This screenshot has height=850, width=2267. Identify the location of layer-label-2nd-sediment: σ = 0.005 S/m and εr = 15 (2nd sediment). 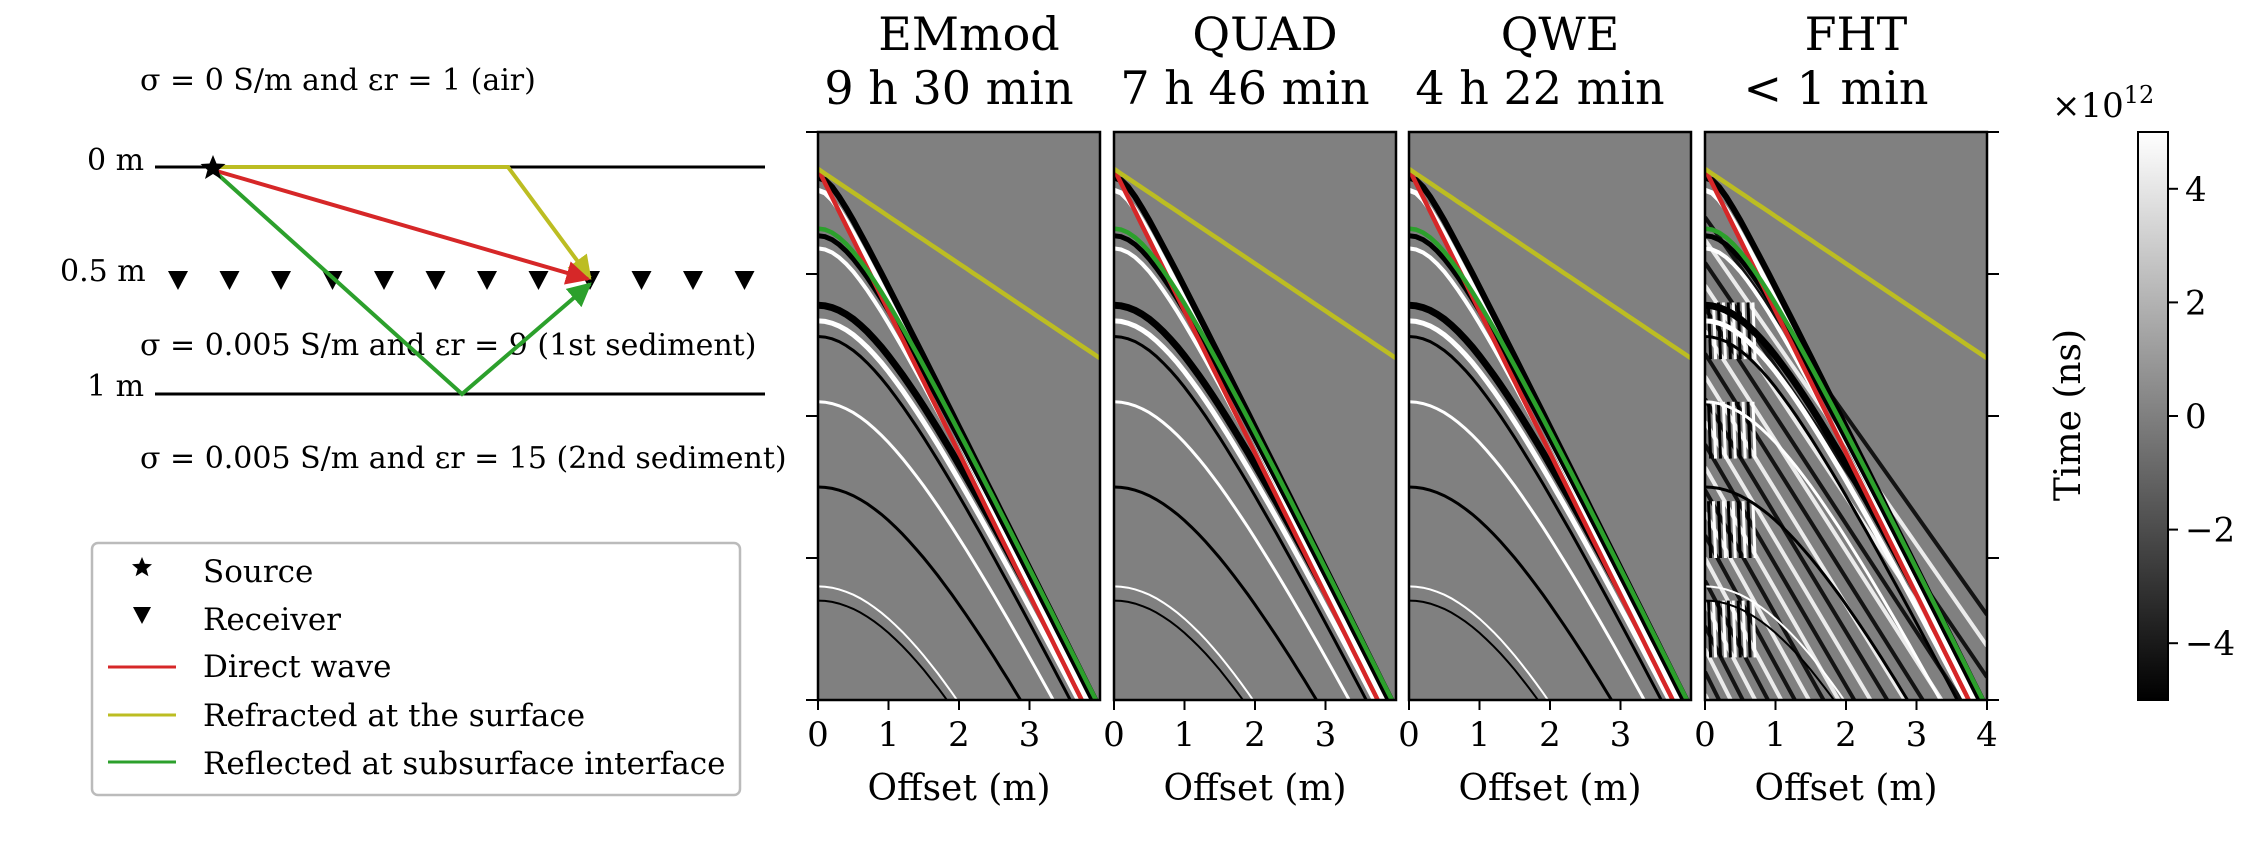
(463, 458).